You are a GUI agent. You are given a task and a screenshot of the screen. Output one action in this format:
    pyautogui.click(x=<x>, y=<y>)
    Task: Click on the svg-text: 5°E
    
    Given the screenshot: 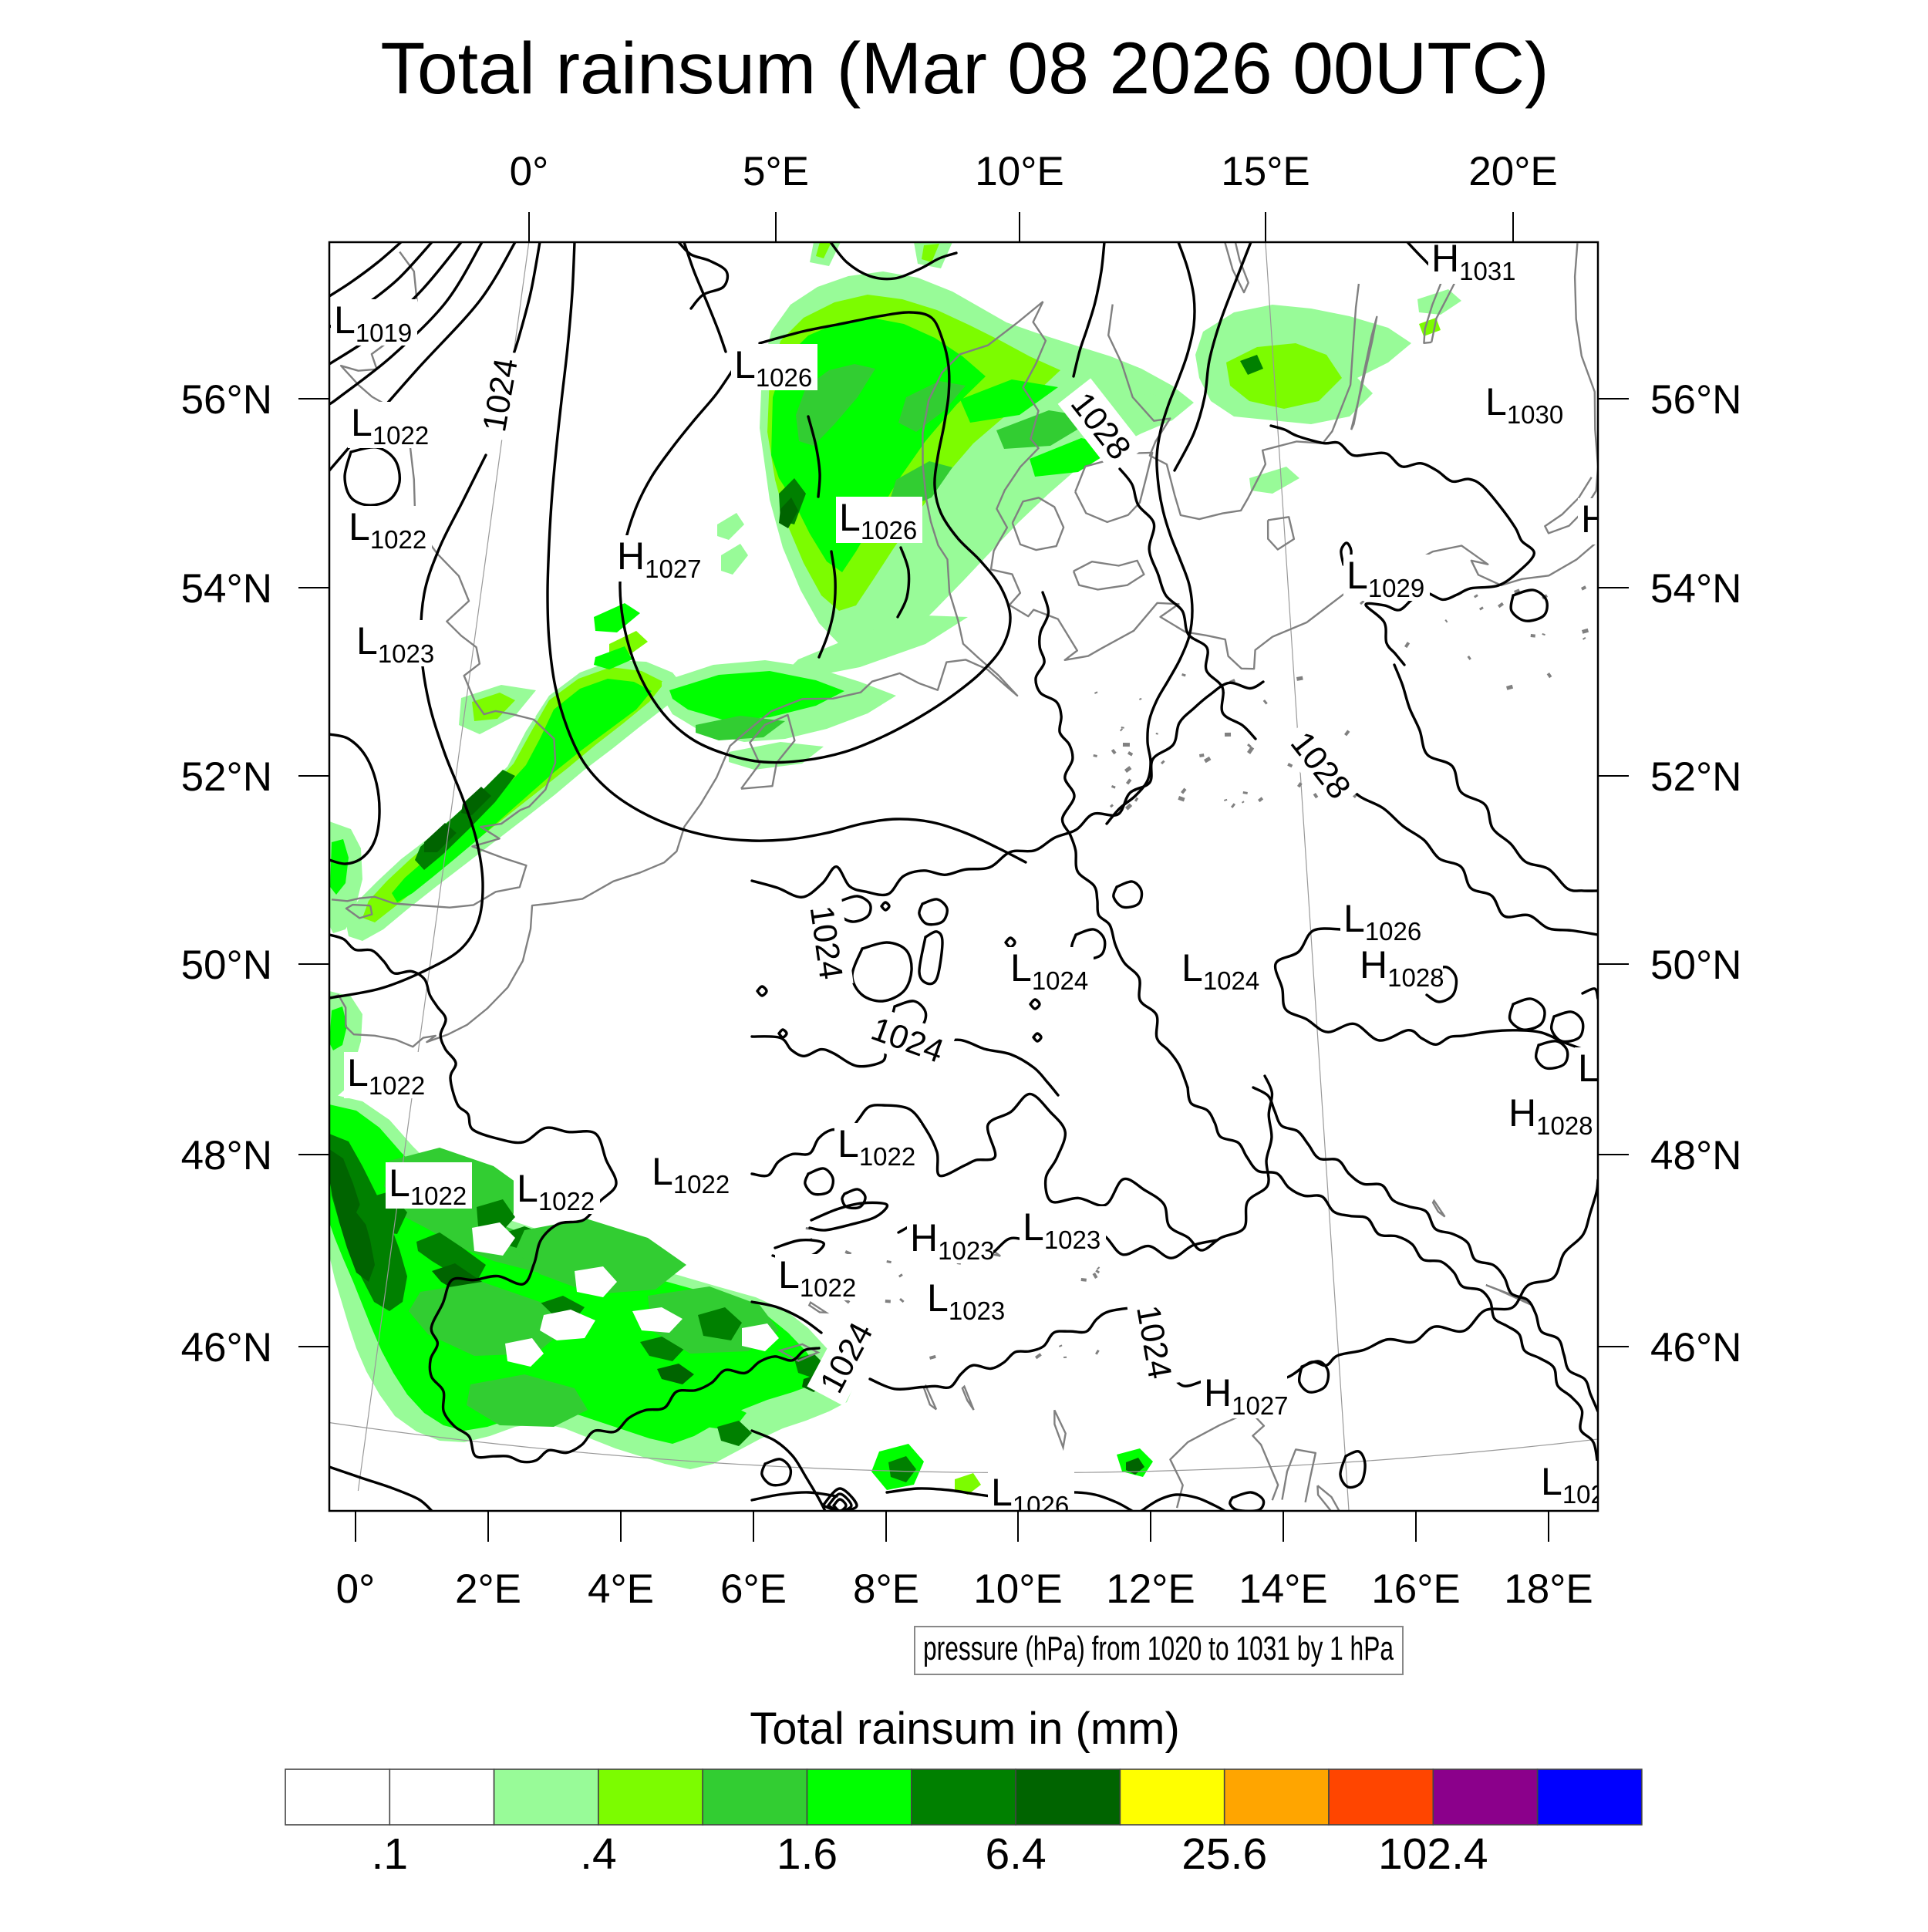 What is the action you would take?
    pyautogui.click(x=776, y=171)
    